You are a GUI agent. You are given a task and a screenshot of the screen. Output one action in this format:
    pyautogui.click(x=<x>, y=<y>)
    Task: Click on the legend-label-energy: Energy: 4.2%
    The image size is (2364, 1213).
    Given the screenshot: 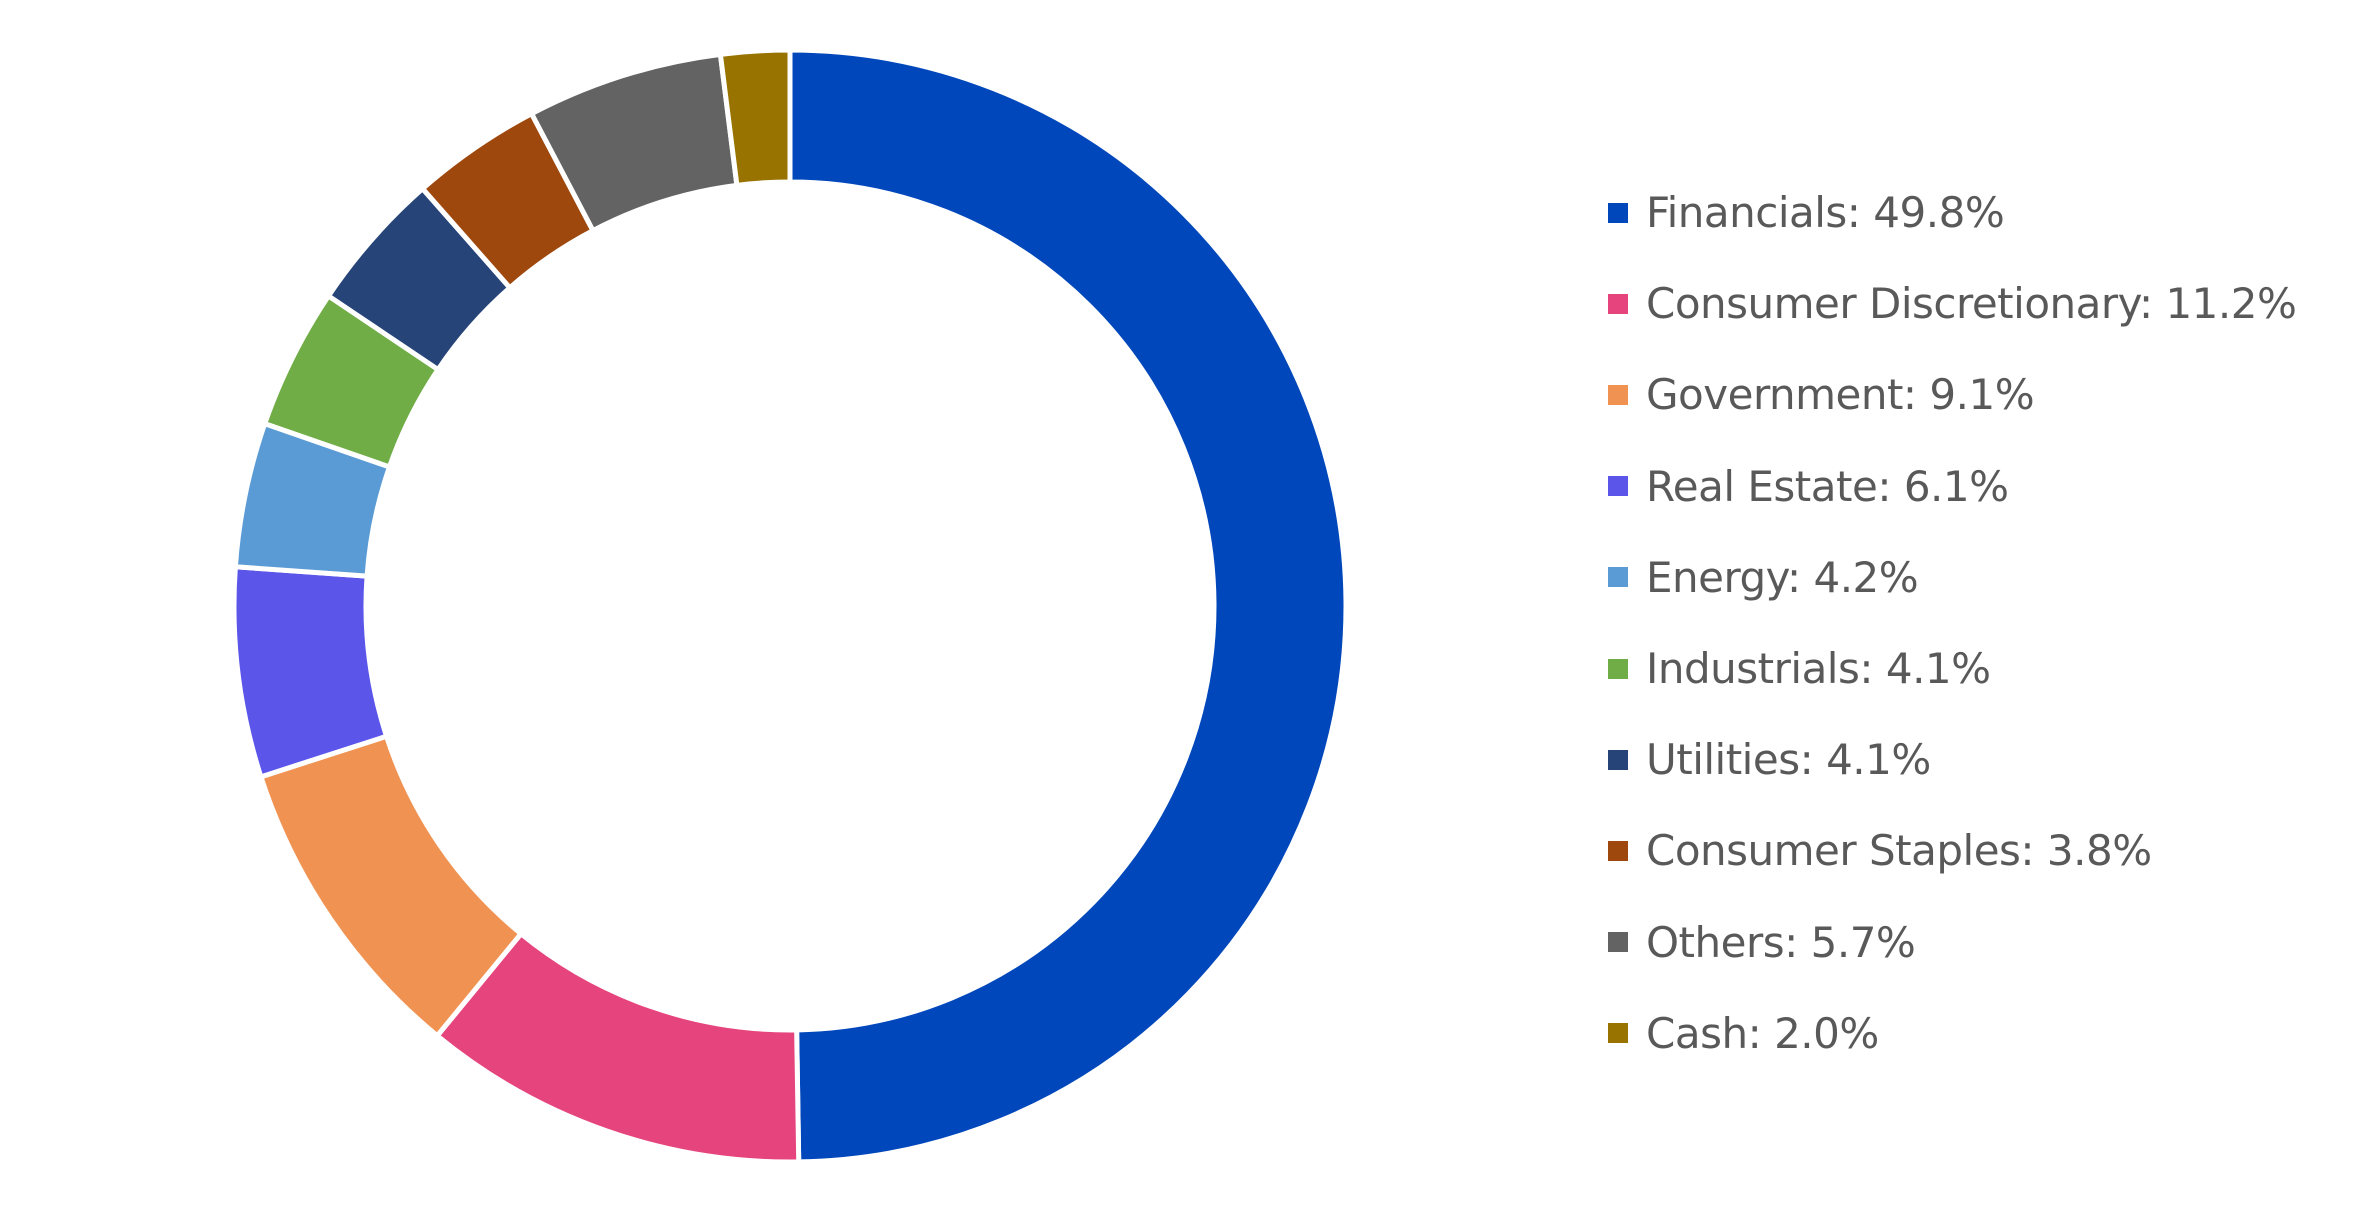 What is the action you would take?
    pyautogui.click(x=1782, y=577)
    